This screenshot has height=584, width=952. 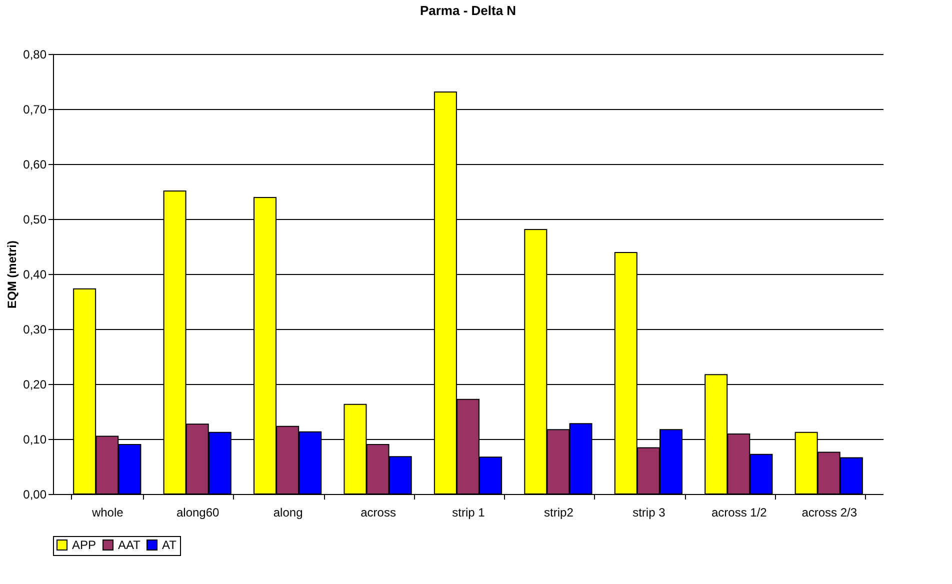 I want to click on y-tick-label: 0,10, so click(x=35, y=439).